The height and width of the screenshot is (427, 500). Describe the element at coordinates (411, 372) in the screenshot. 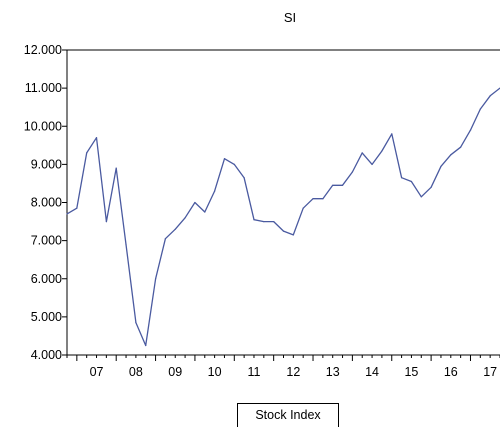

I see `x-tick-label: 15` at that location.